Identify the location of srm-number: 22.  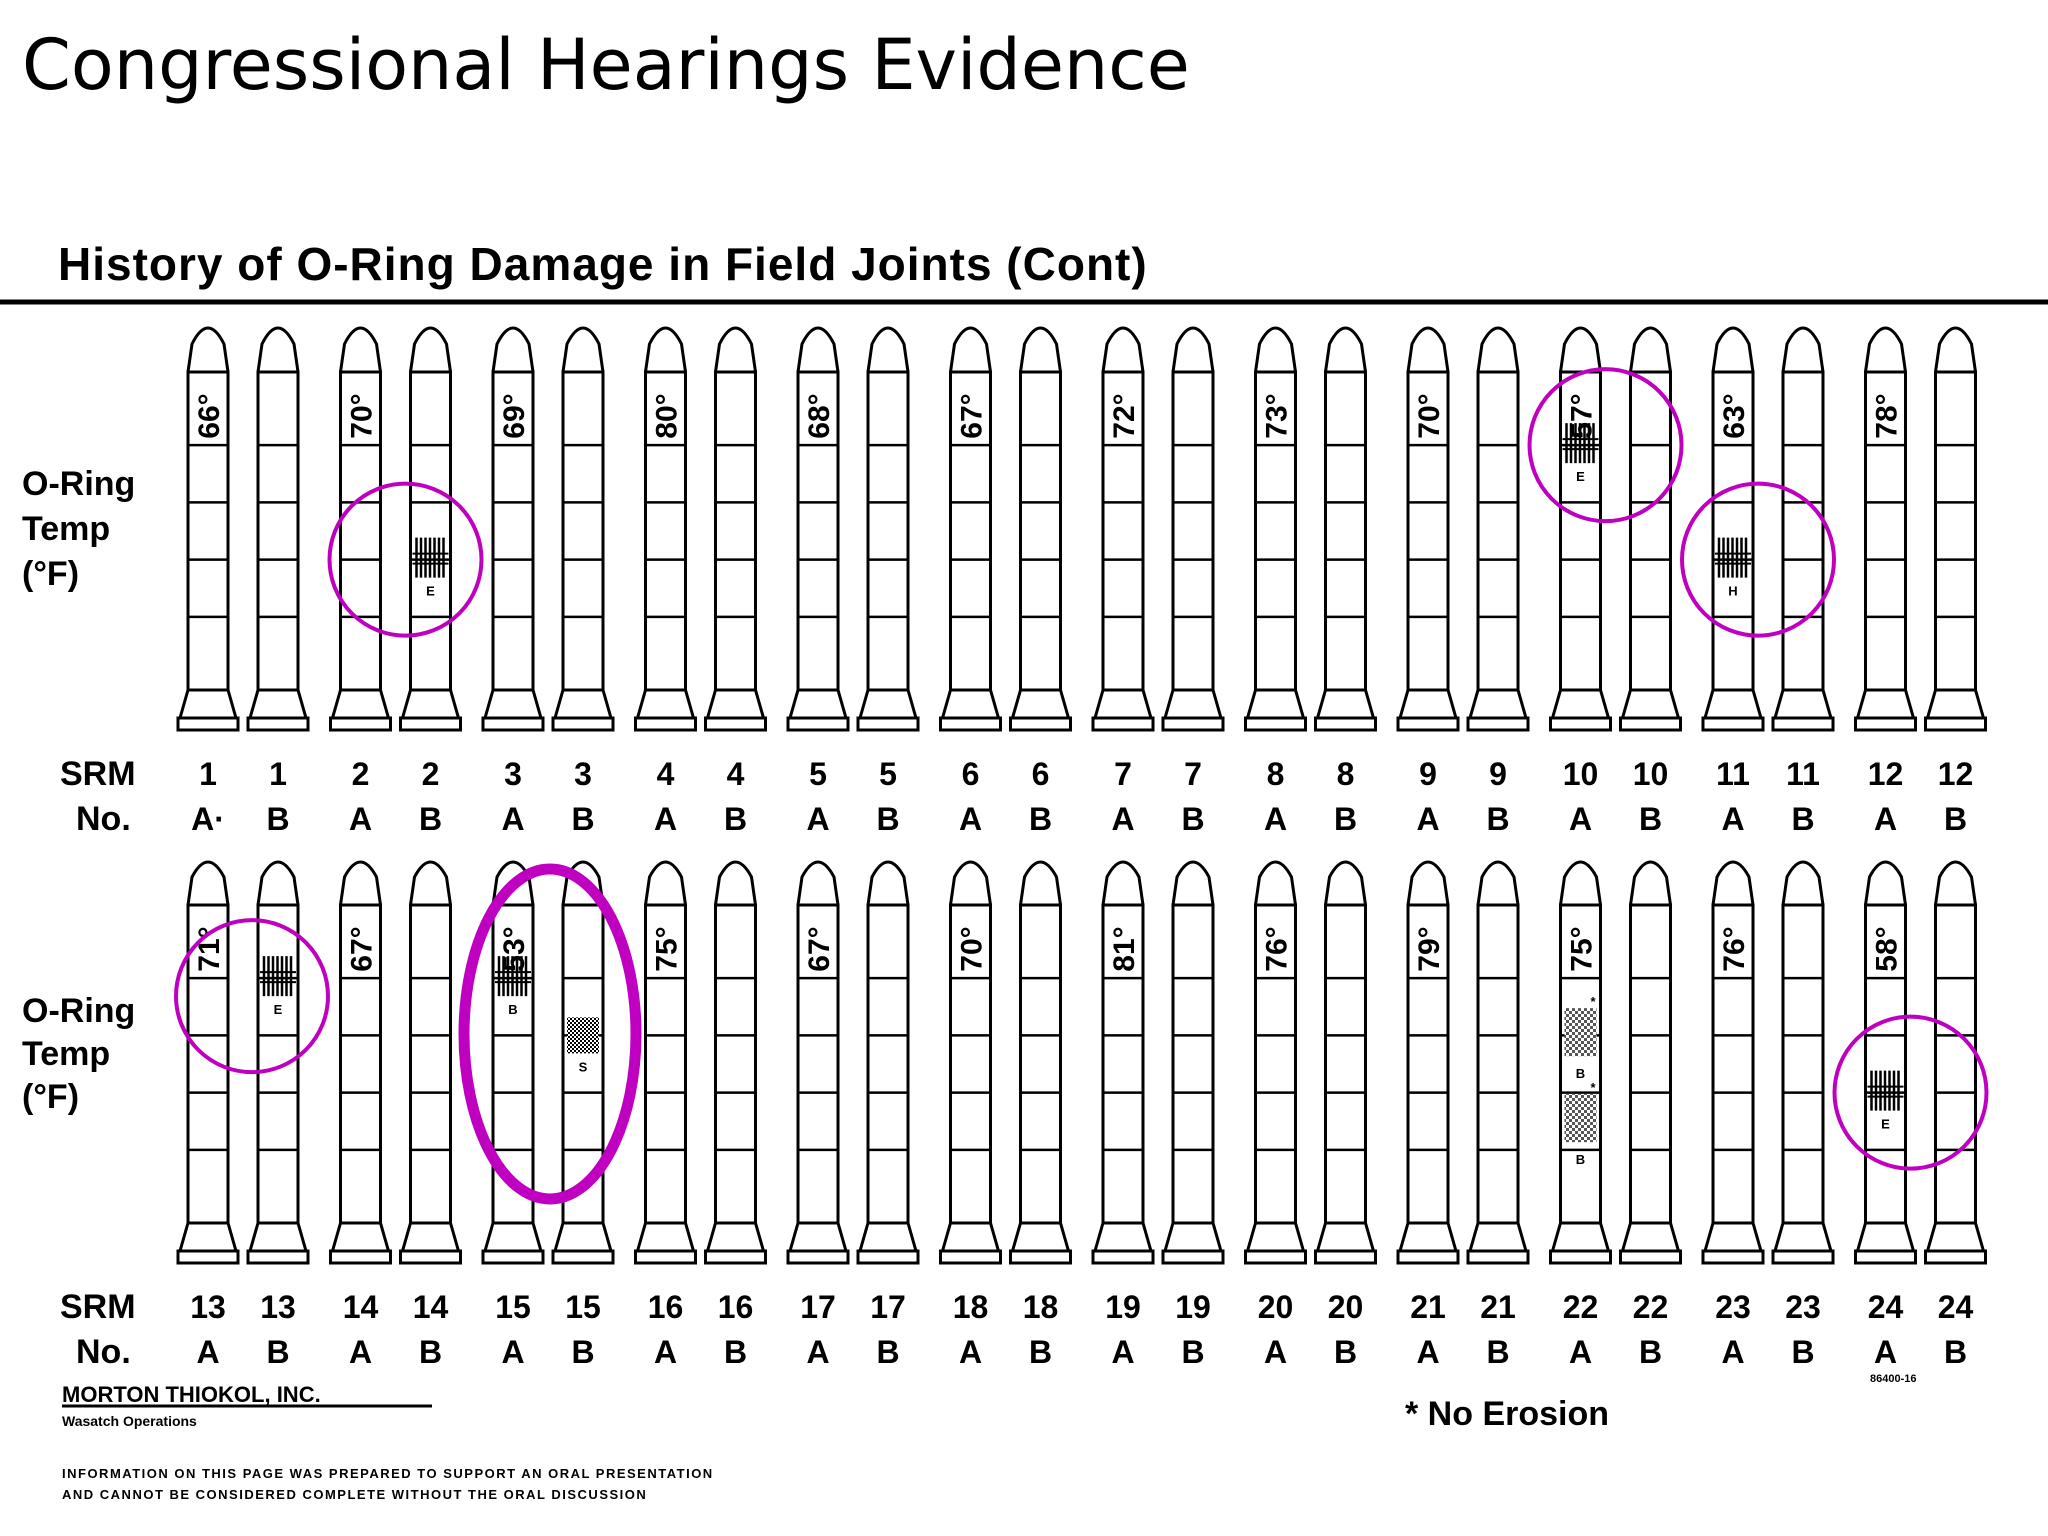
(1651, 1307).